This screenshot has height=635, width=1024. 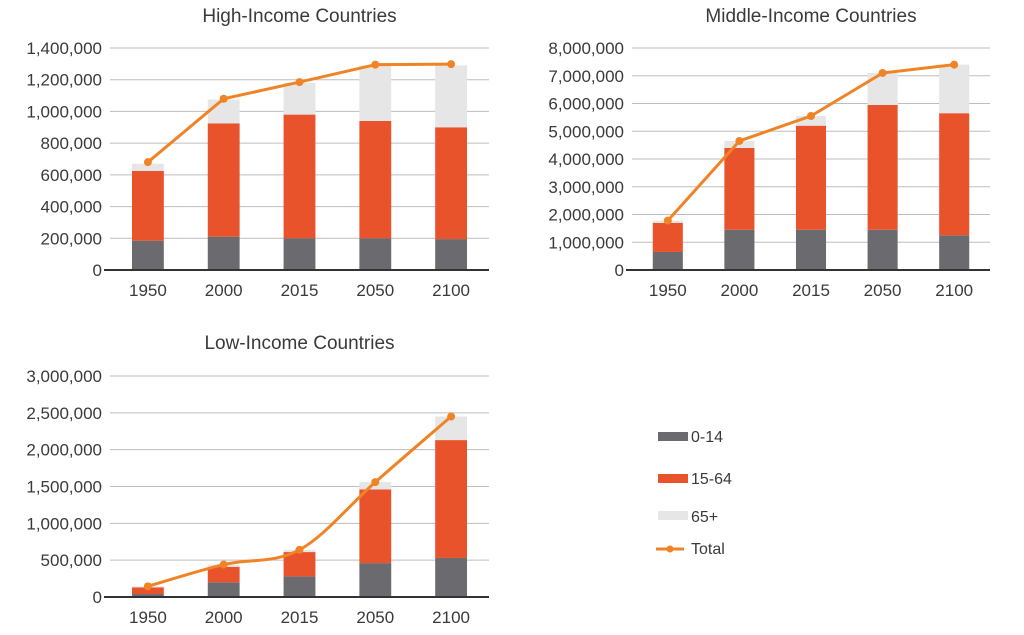 What do you see at coordinates (299, 343) in the screenshot?
I see `chart-title: Low-Income Countries` at bounding box center [299, 343].